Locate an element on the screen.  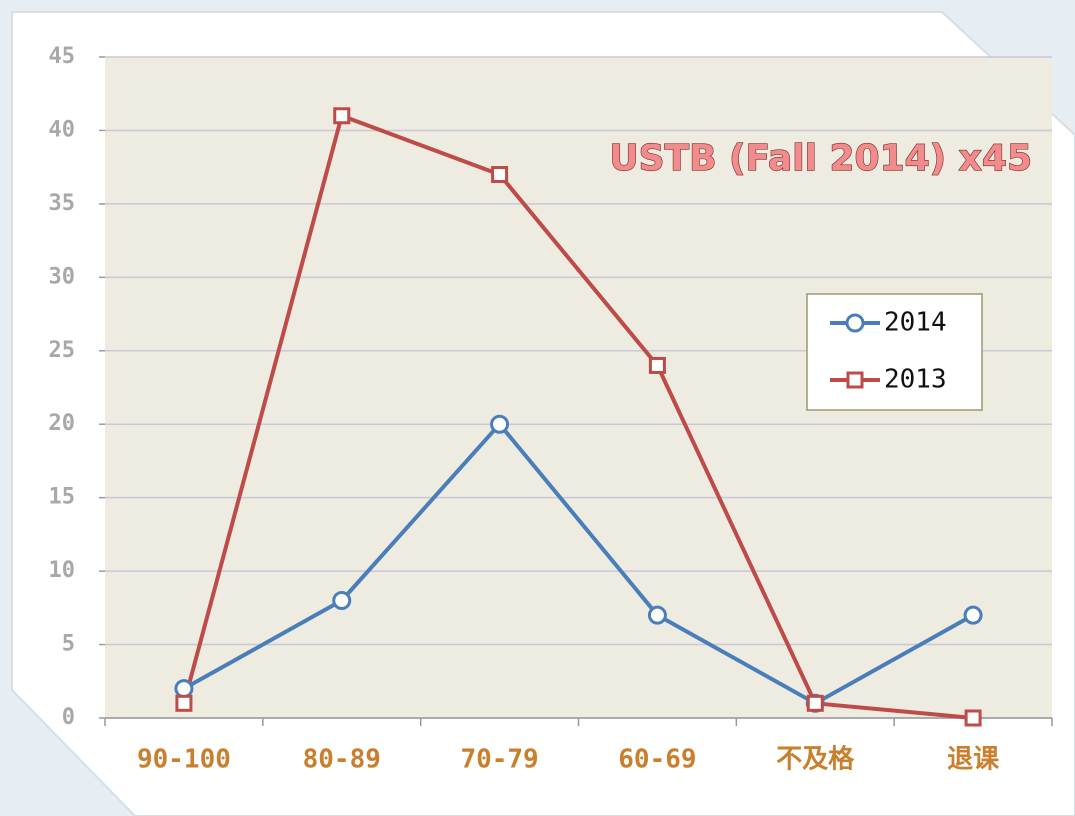
legend-box is located at coordinates (894, 352).